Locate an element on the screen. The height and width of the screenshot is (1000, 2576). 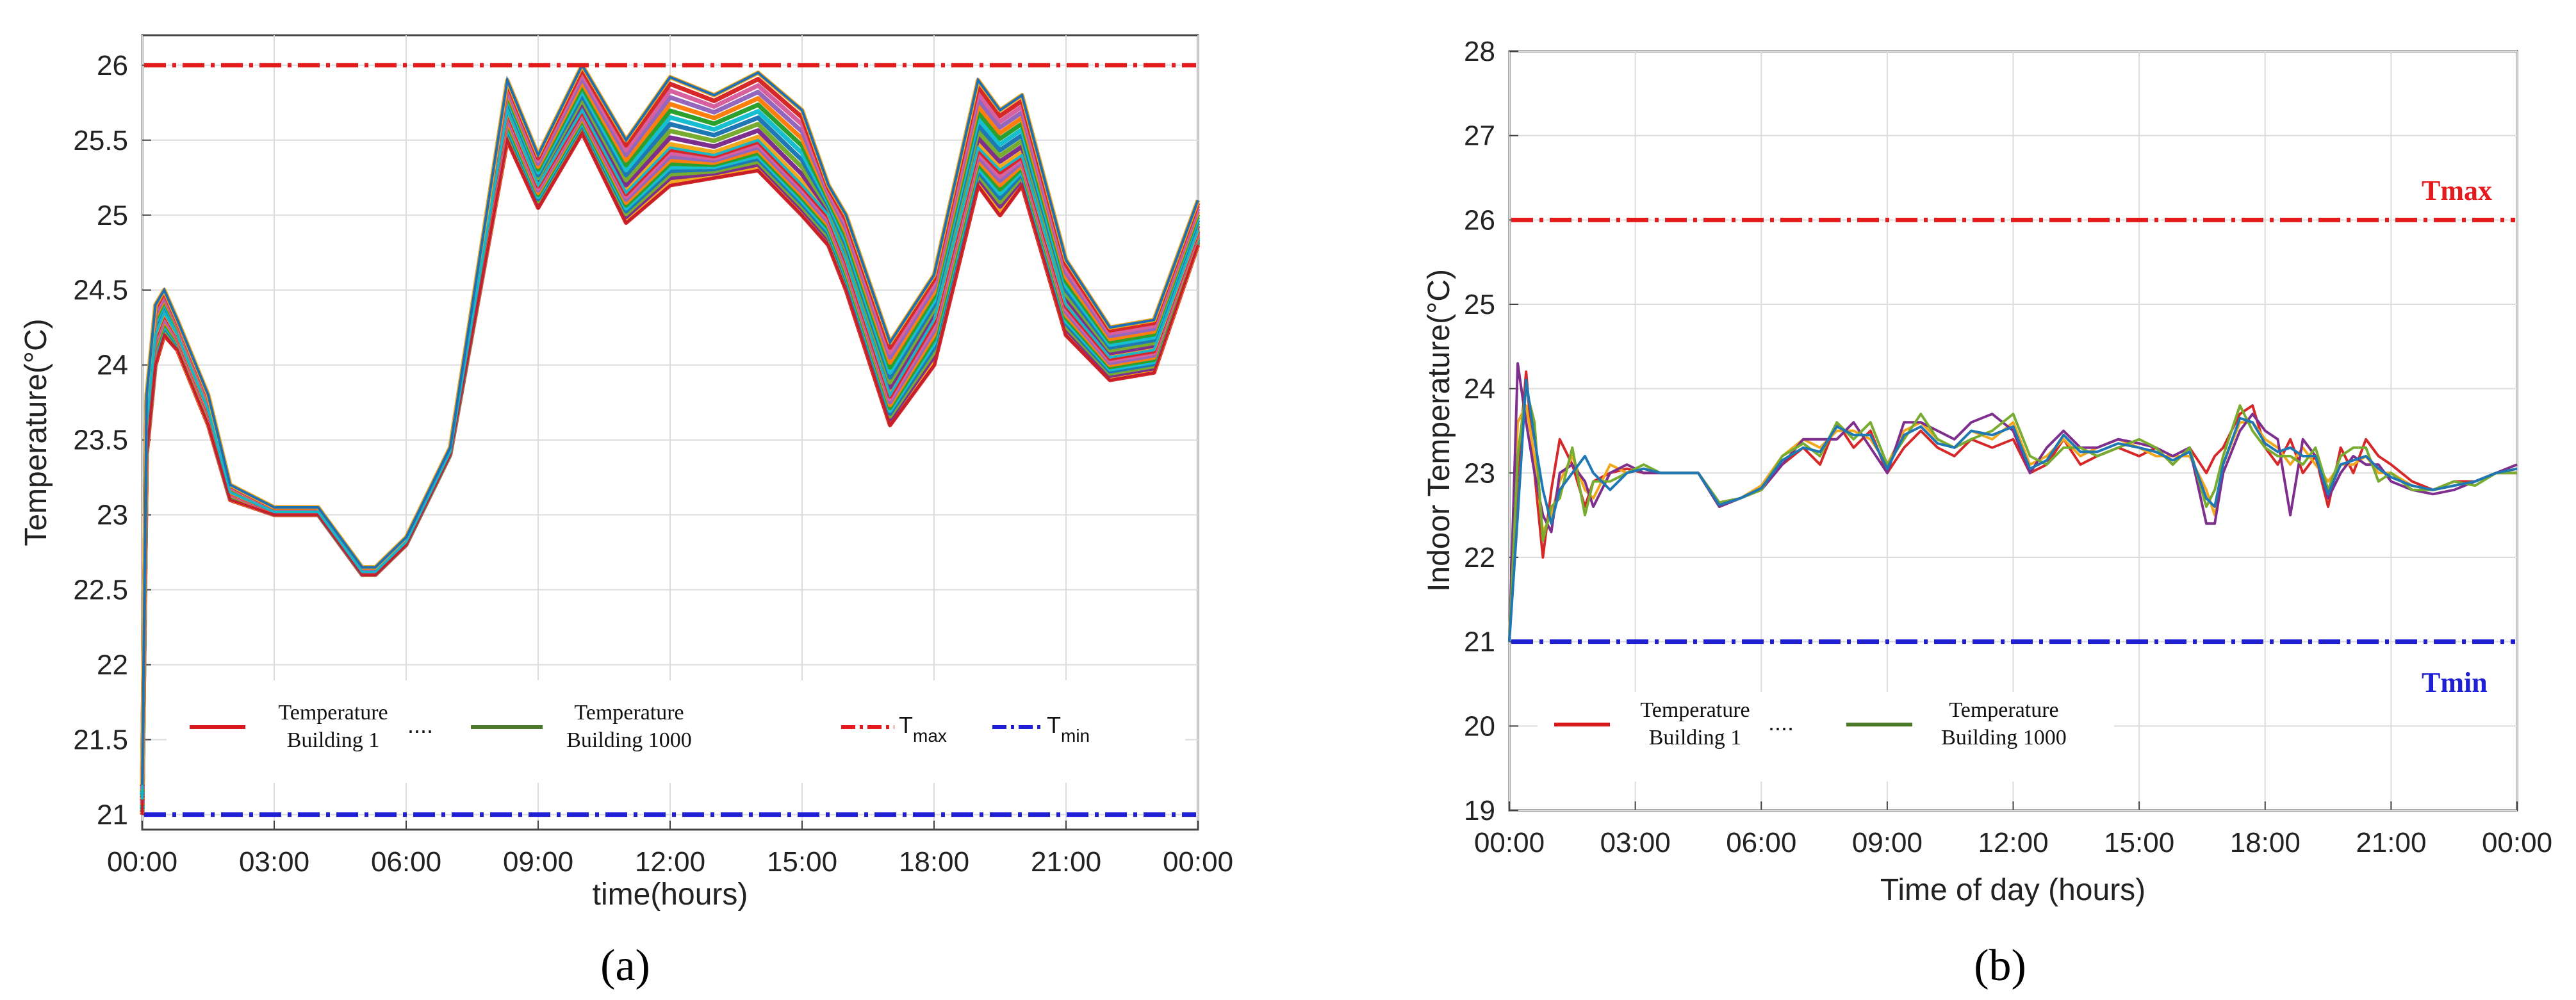
legend-a-building1000-line2: Building 1000 is located at coordinates (629, 740).